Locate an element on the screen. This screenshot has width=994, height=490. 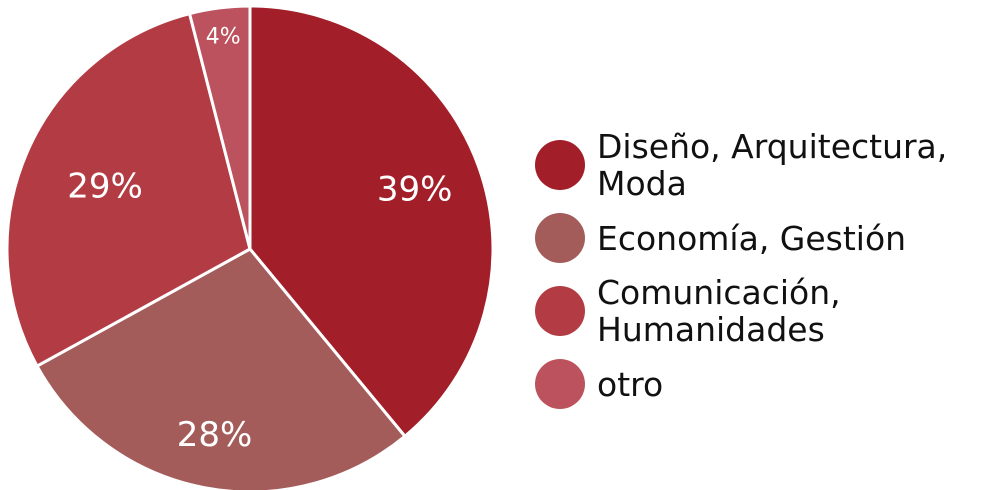
legend-item: Comunicación, Humanidades is located at coordinates (762, 311).